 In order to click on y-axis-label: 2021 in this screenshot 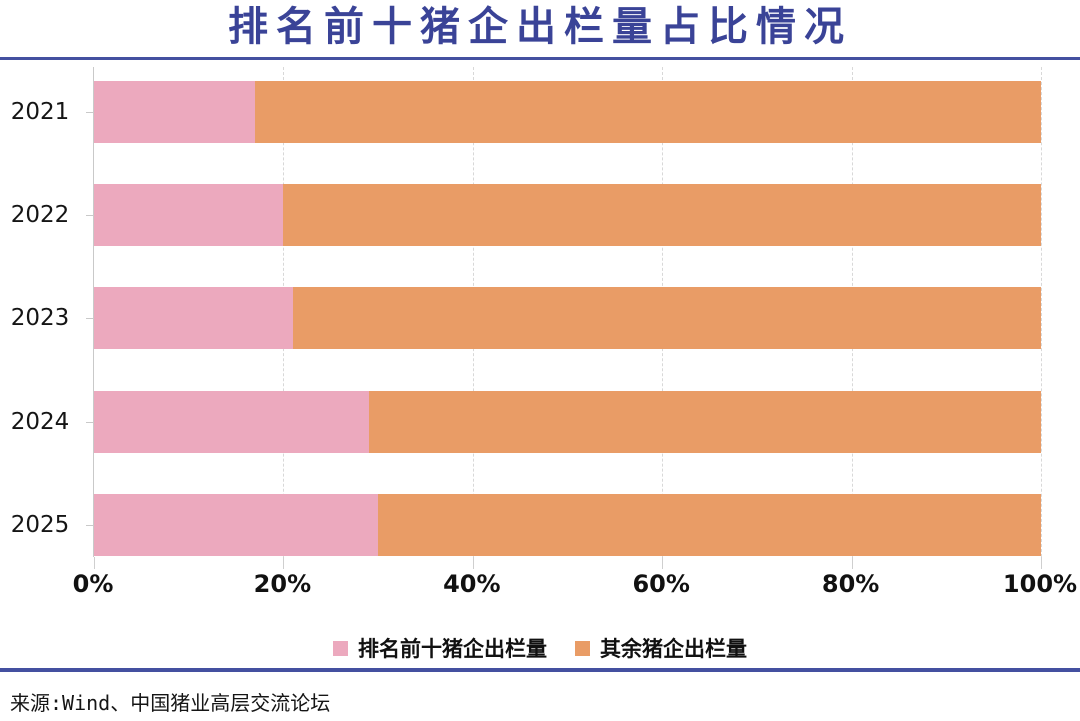, I will do `click(40, 112)`.